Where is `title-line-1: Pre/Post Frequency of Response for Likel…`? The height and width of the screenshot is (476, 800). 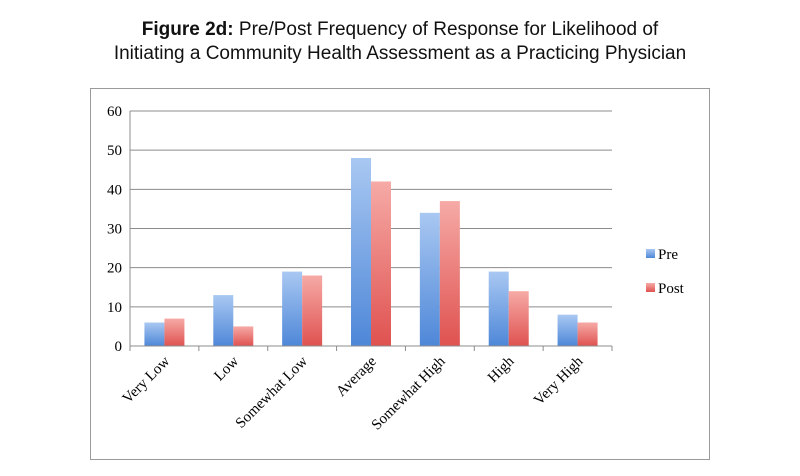 title-line-1: Pre/Post Frequency of Response for Likel… is located at coordinates (448, 29).